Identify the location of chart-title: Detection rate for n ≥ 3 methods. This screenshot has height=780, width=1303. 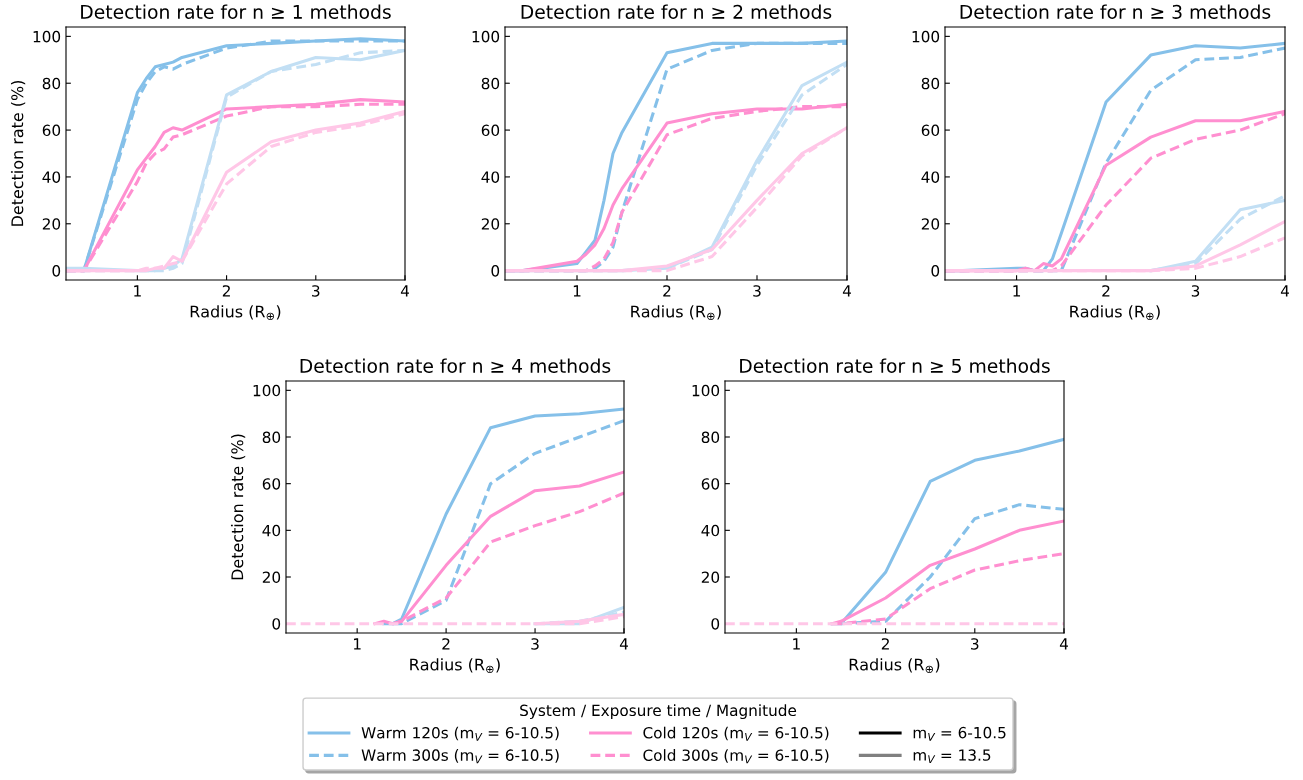
(1115, 11).